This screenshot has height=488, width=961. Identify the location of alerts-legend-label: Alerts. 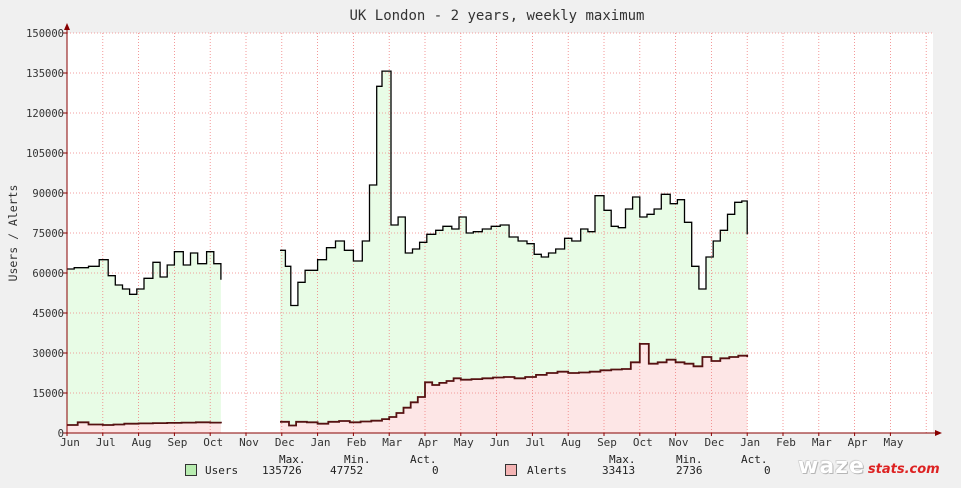
(547, 470).